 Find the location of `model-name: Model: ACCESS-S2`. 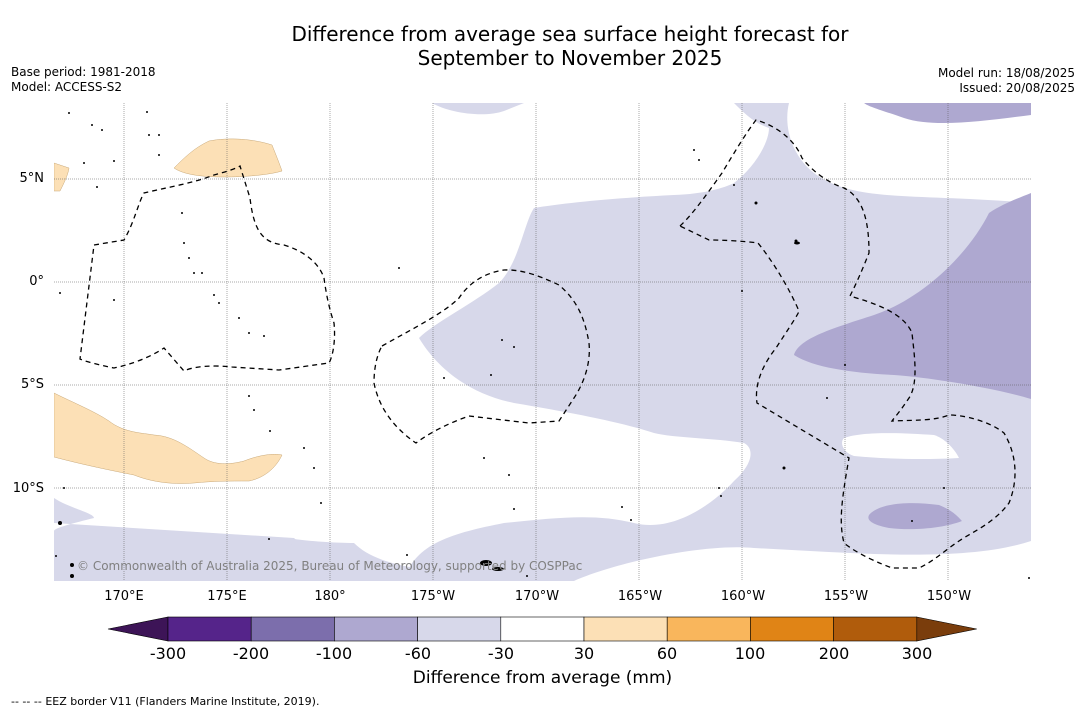

model-name: Model: ACCESS-S2 is located at coordinates (67, 87).